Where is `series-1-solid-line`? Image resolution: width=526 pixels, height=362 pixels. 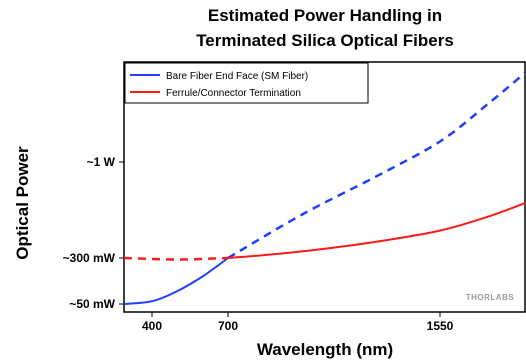 series-1-solid-line is located at coordinates (376, 230).